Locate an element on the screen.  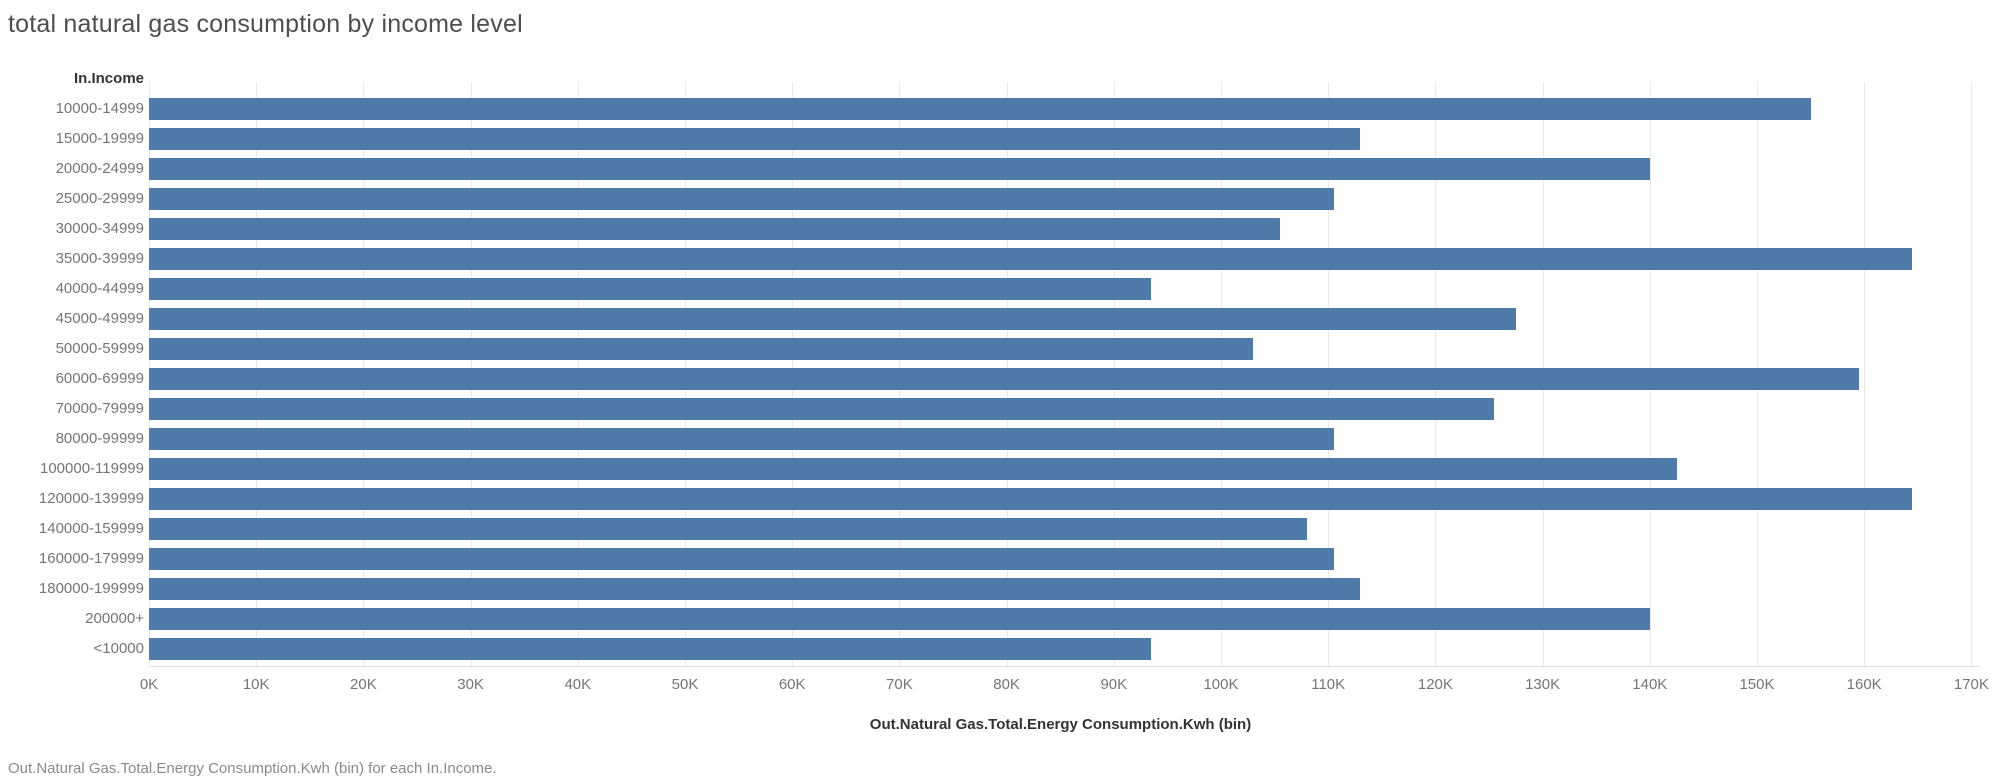
y-axis-category-label: 200000+ is located at coordinates (114, 618).